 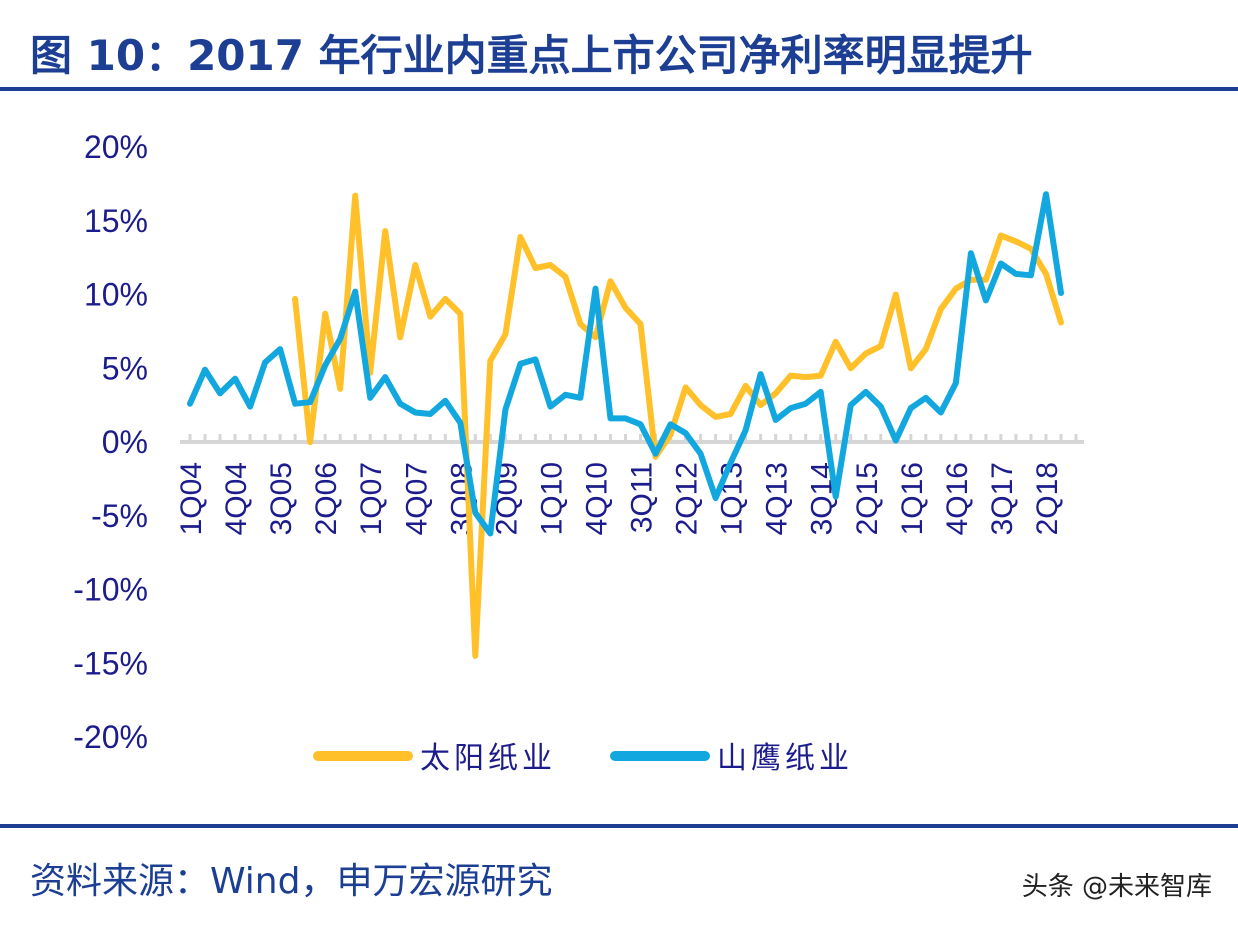 What do you see at coordinates (416, 498) in the screenshot?
I see `x-tick-label: 4Q07` at bounding box center [416, 498].